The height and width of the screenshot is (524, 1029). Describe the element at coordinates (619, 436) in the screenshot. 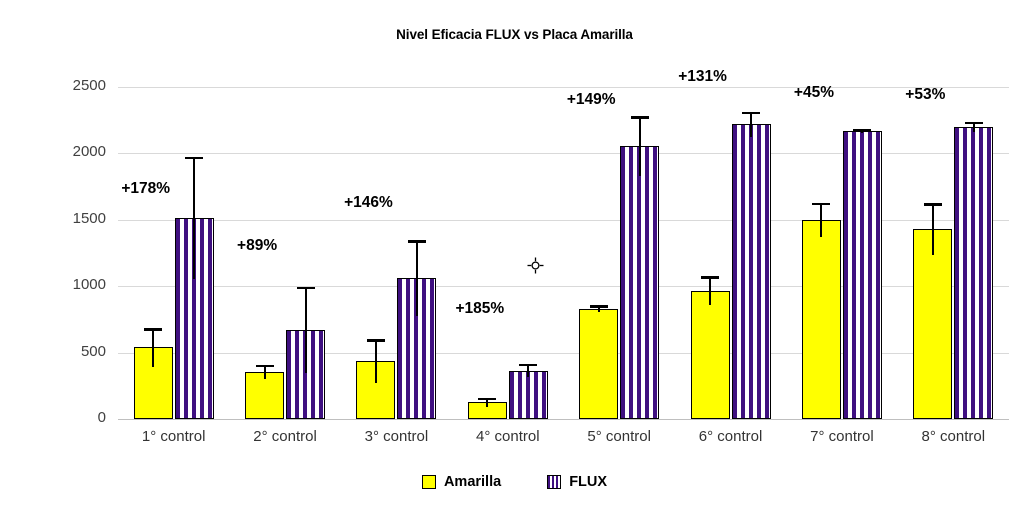

I see `x-tick-label: 5° control` at that location.